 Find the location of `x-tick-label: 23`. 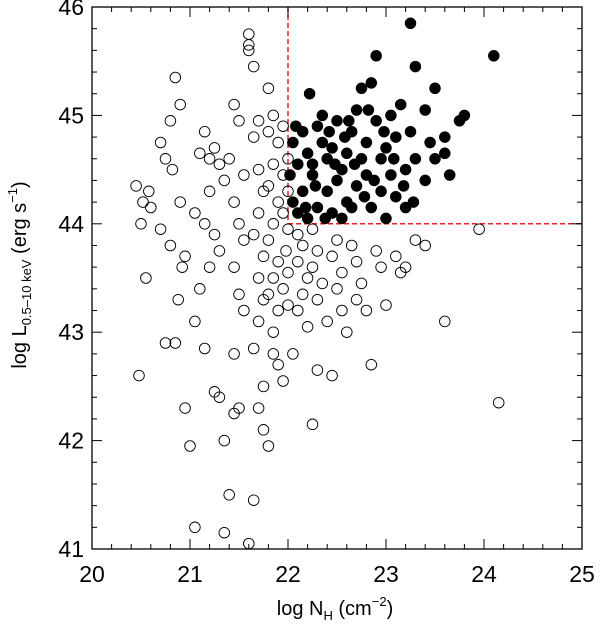

x-tick-label: 23 is located at coordinates (386, 574).